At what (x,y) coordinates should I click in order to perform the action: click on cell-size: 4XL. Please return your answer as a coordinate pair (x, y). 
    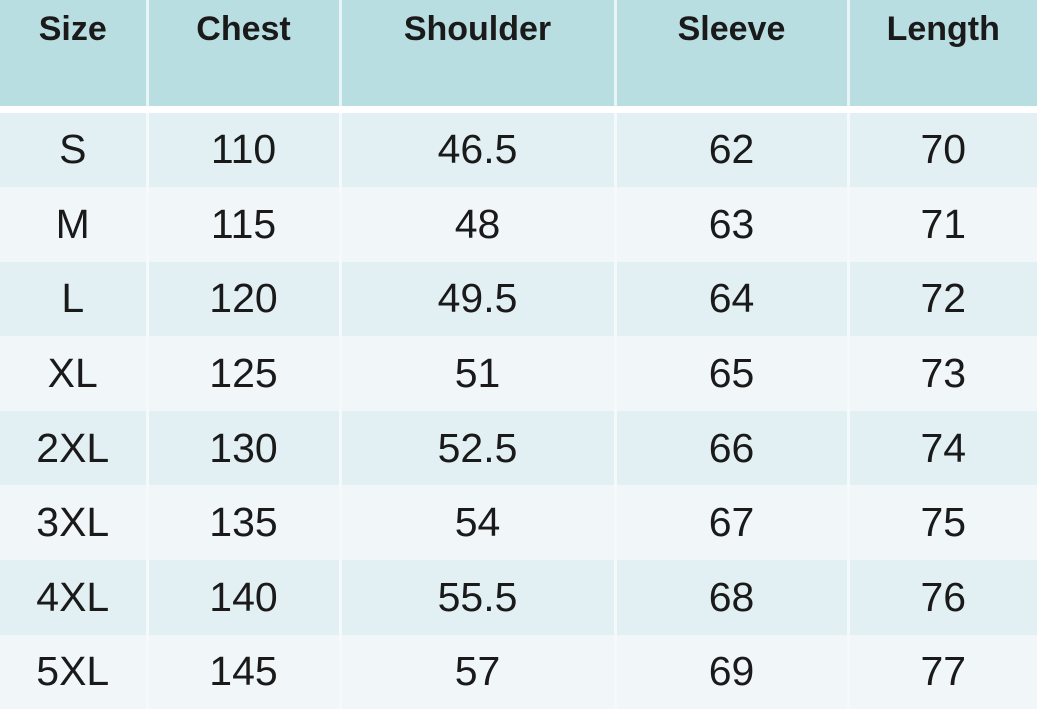
    Looking at the image, I should click on (73, 597).